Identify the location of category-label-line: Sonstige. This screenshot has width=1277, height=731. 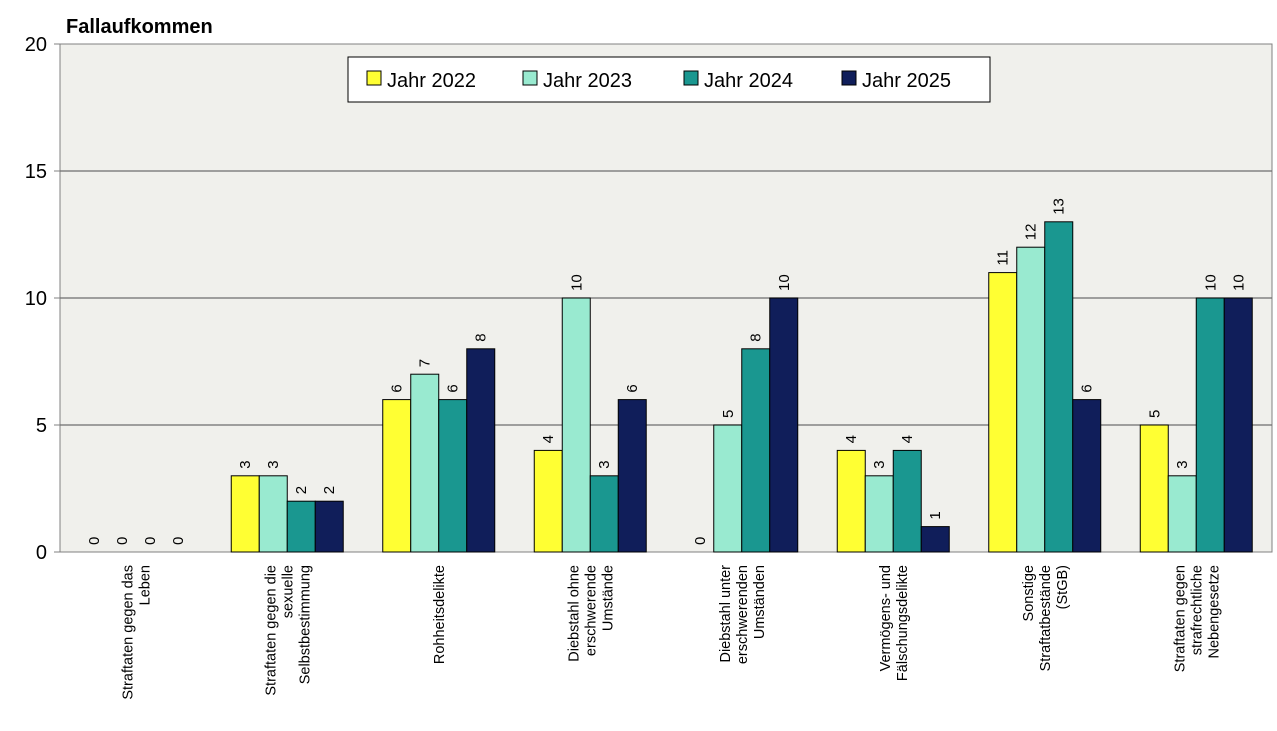
(1029, 593).